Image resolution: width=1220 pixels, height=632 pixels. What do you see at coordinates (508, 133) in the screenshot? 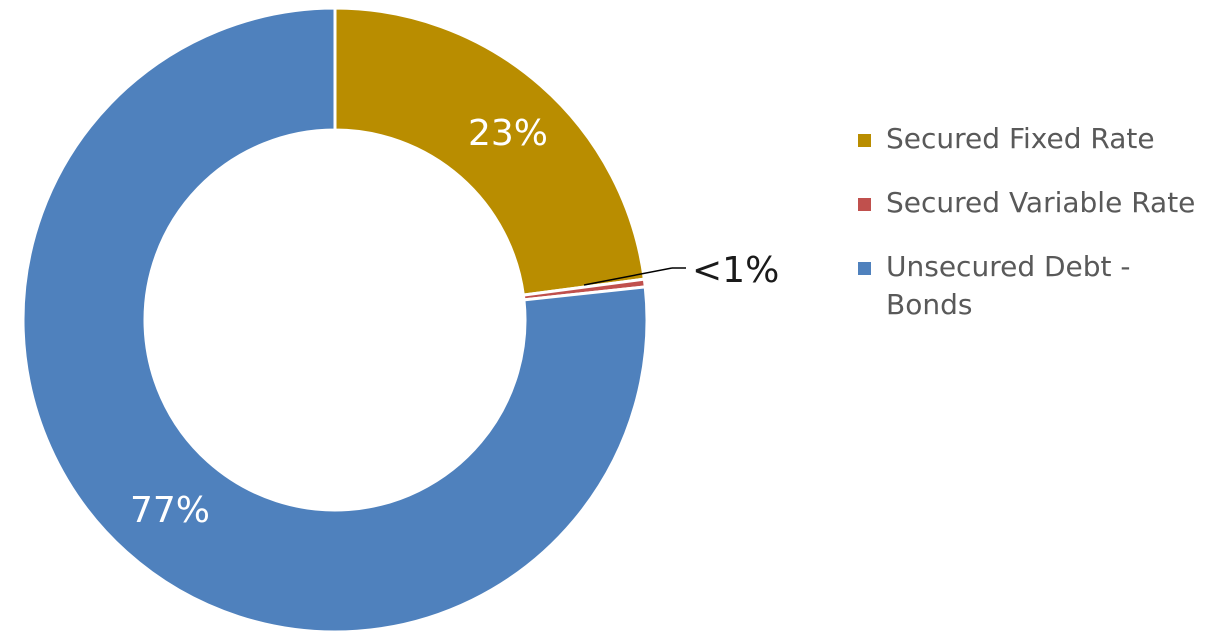
I see `slice-label-secured-fixed-rate: 23%` at bounding box center [508, 133].